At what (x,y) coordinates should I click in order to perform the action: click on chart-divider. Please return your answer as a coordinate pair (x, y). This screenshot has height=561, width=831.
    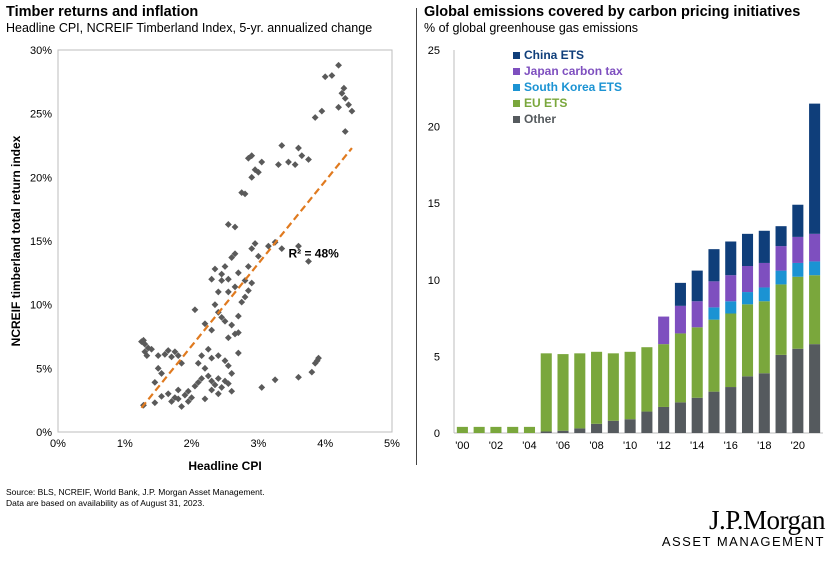
    Looking at the image, I should click on (416, 236).